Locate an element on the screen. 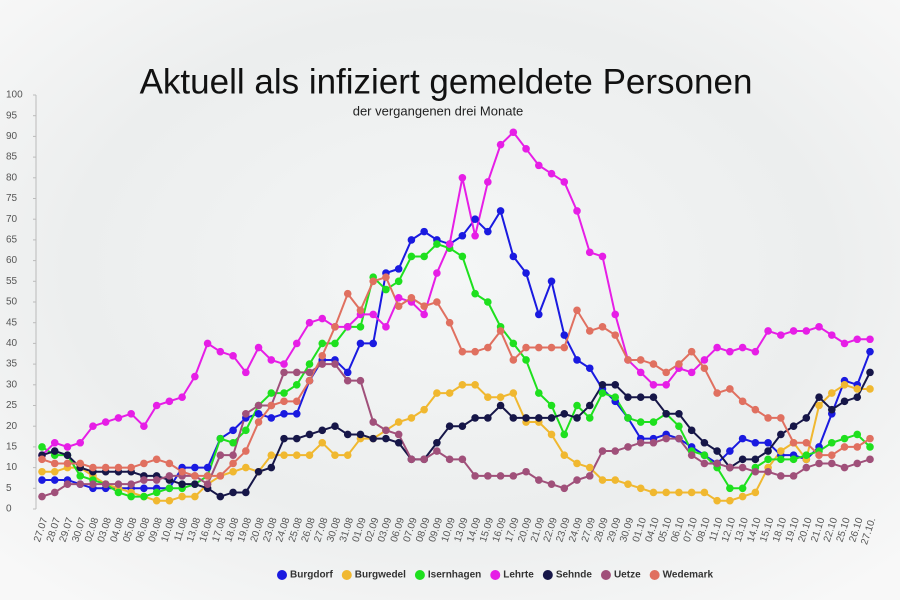  y-tick-label: 30 is located at coordinates (12, 384).